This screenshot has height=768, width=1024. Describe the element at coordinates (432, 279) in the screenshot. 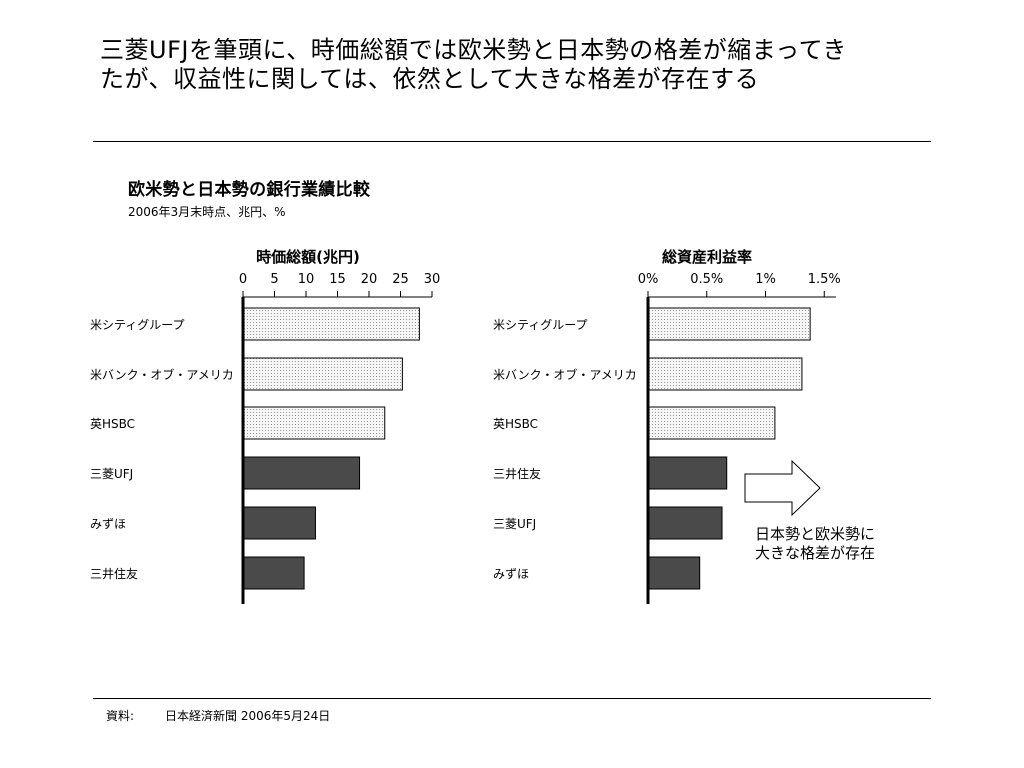

I see `x-tick-label: 30` at that location.